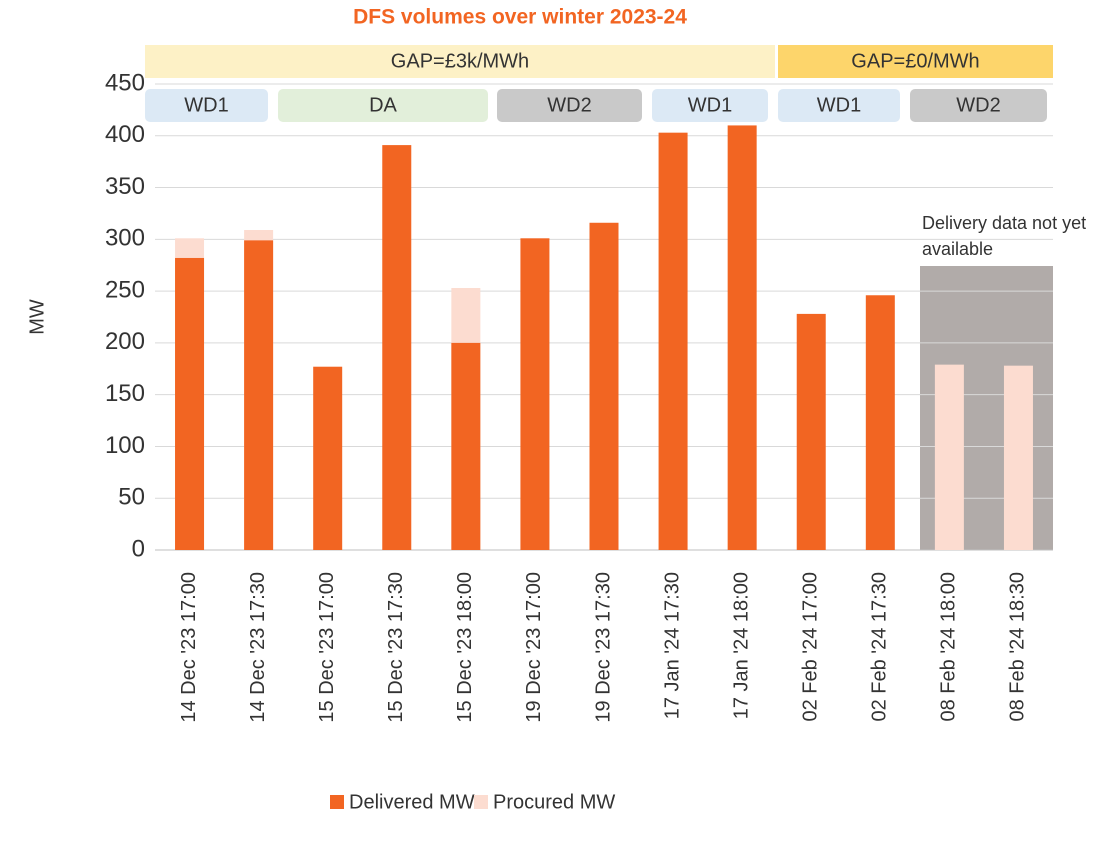 Image resolution: width=1109 pixels, height=841 pixels. Describe the element at coordinates (603, 647) in the screenshot. I see `x-tick-label: 19 Dec '23 17:30` at that location.